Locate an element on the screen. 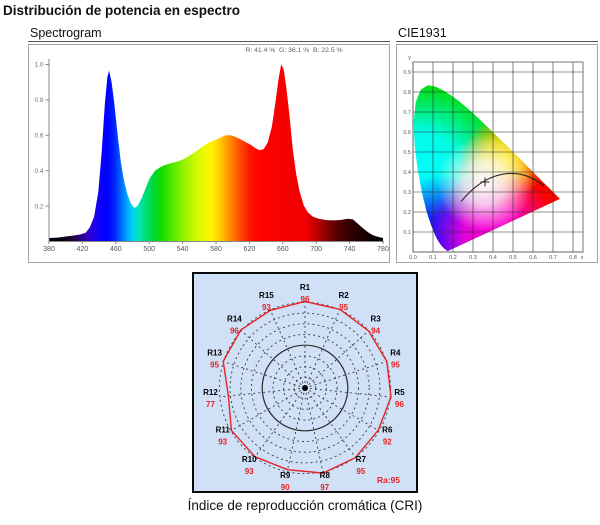 The height and width of the screenshot is (525, 600). svg-text: 500 is located at coordinates (149, 249).